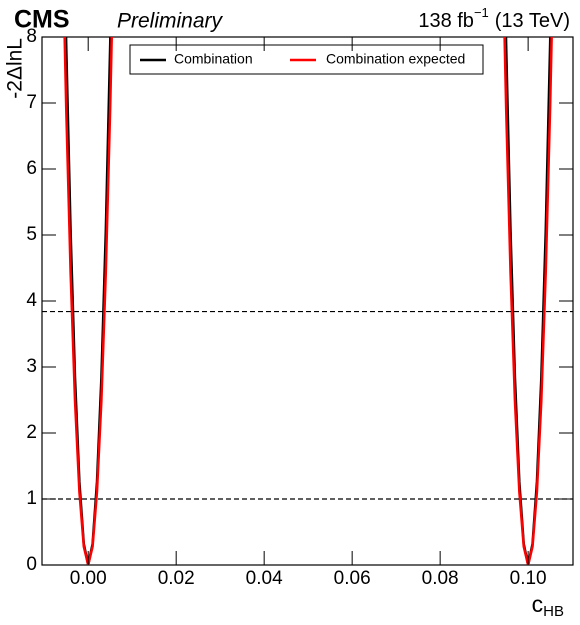 The height and width of the screenshot is (625, 580). What do you see at coordinates (176, 578) in the screenshot?
I see `x-tick-label: 0.02` at bounding box center [176, 578].